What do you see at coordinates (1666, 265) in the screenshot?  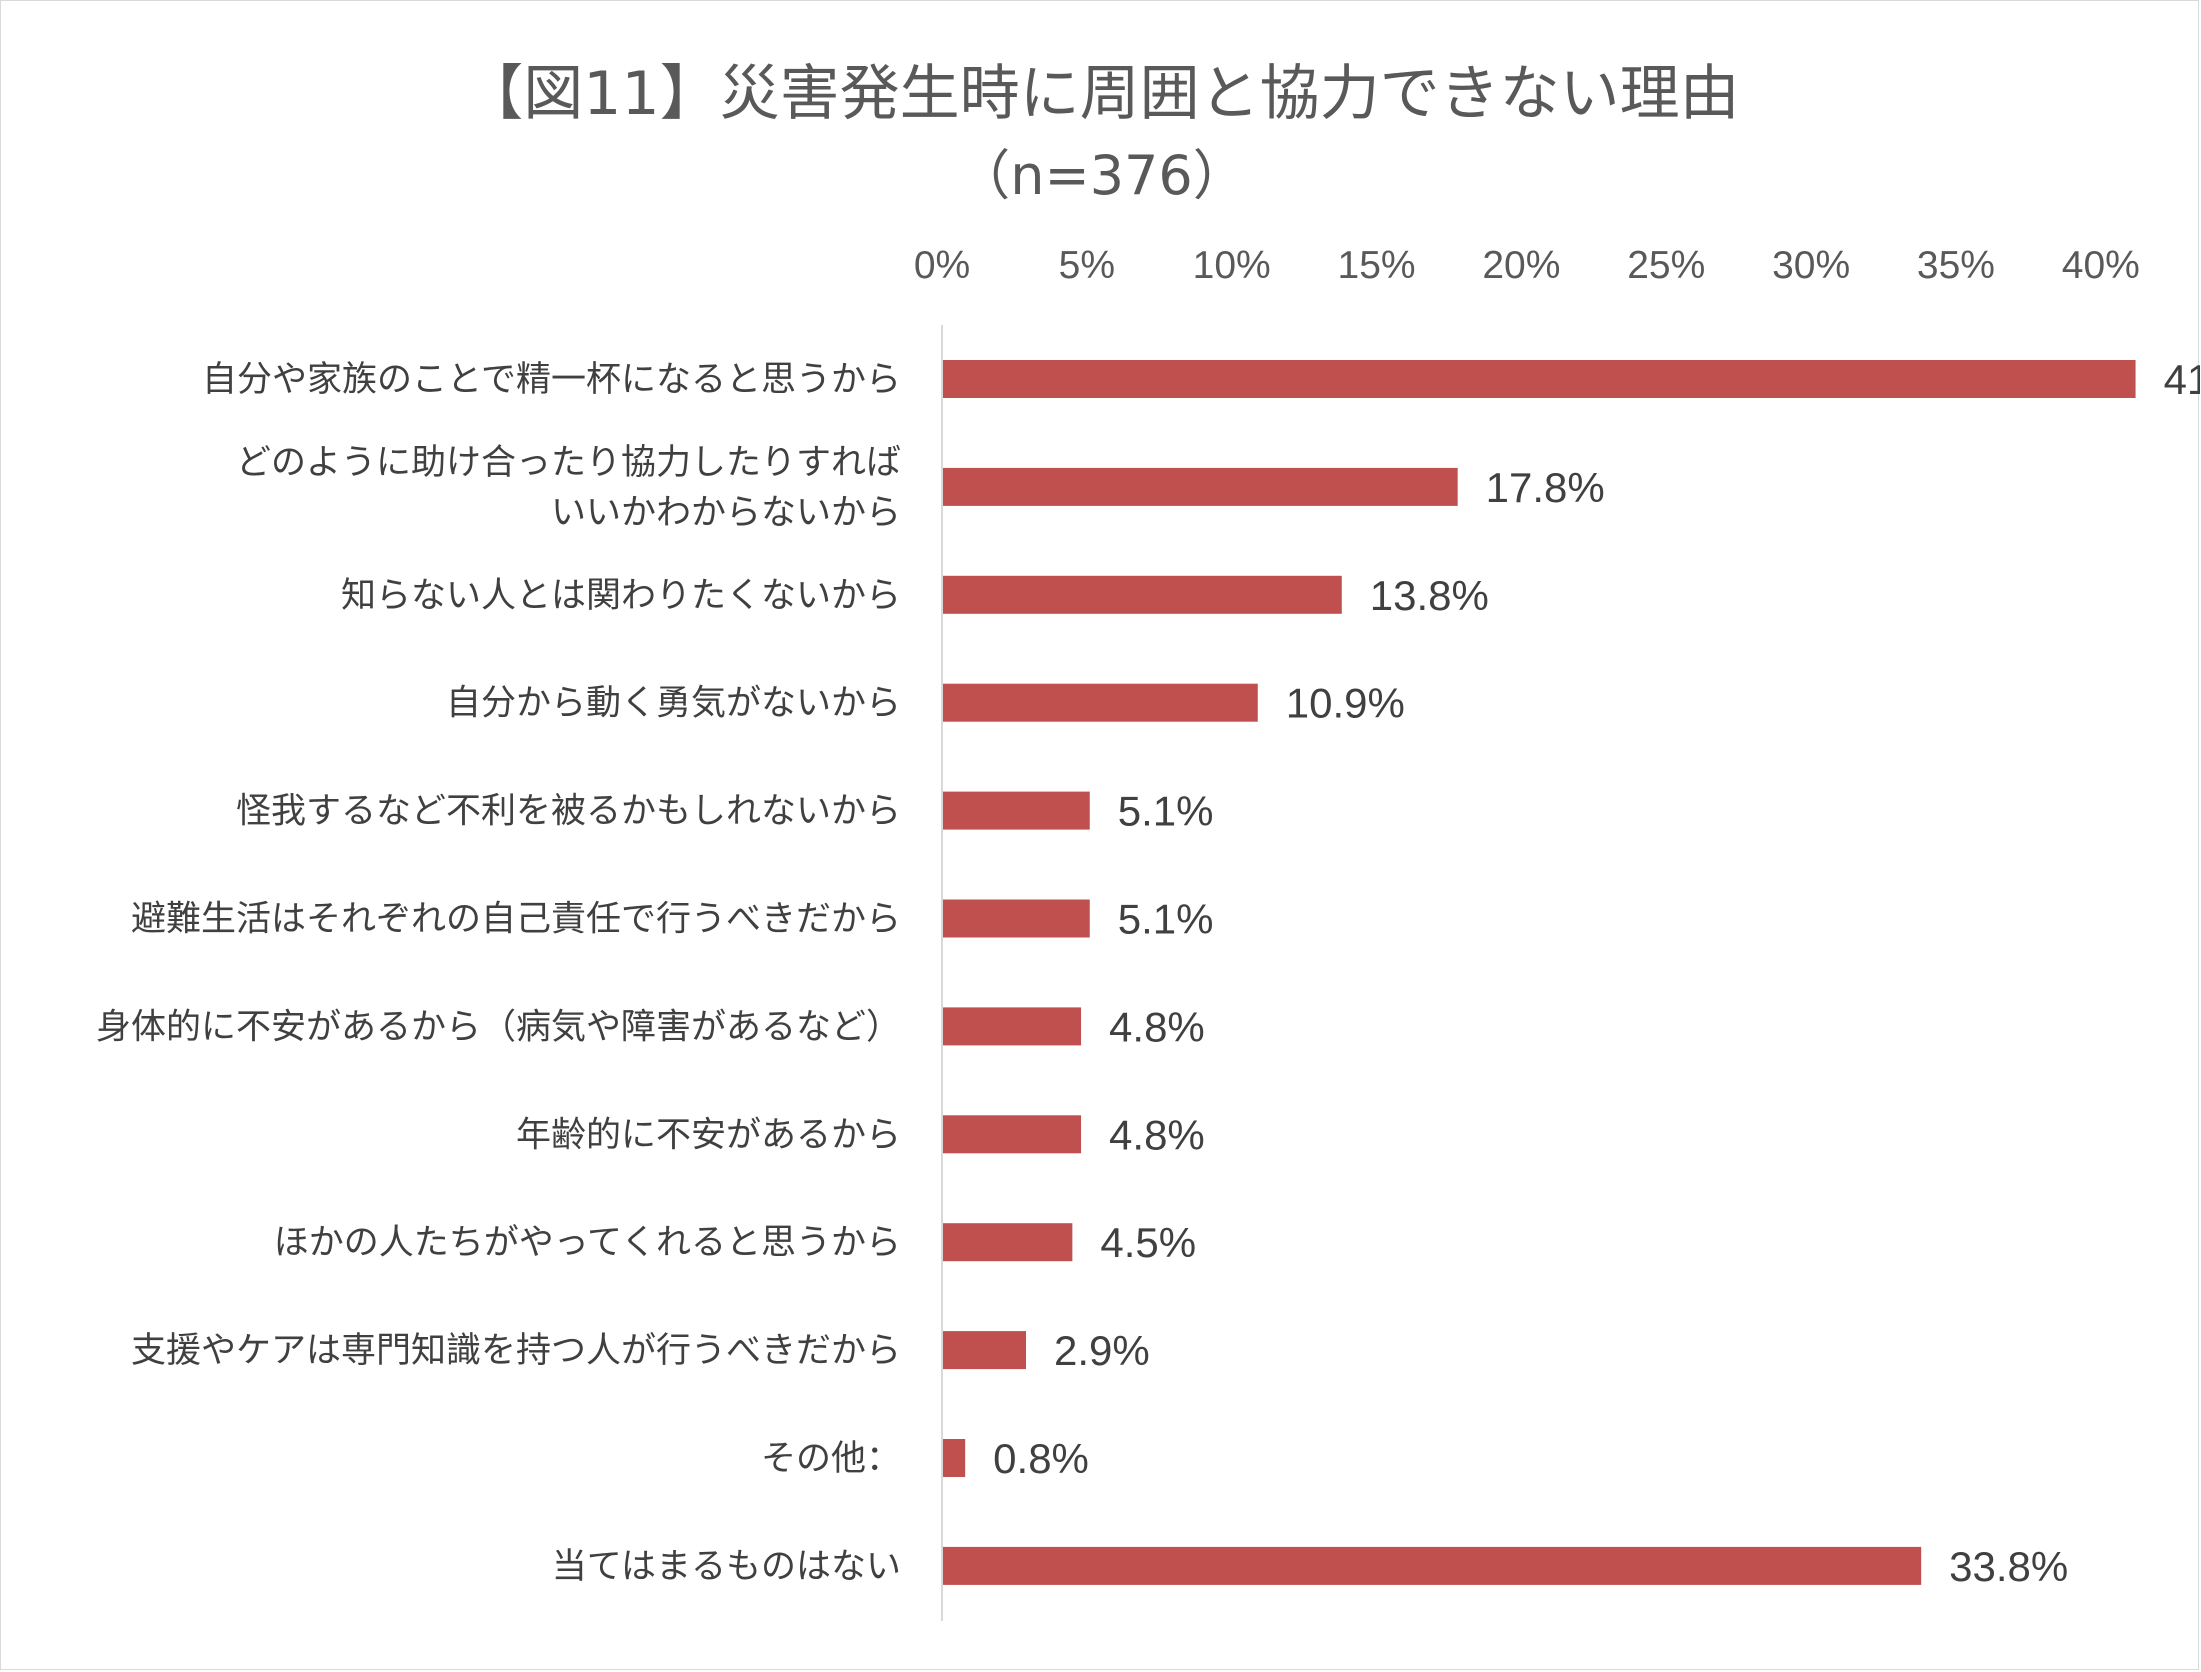 I see `x-tick-label: 25%` at bounding box center [1666, 265].